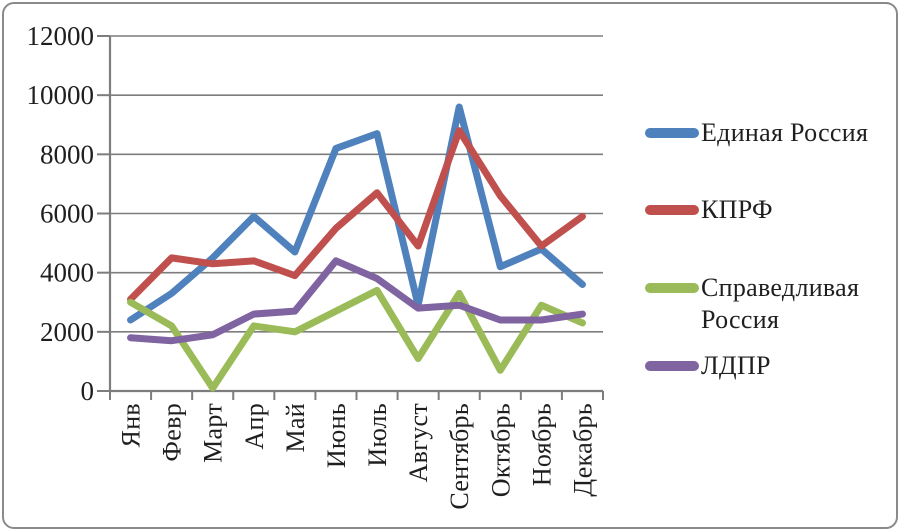 This screenshot has width=900, height=531. Describe the element at coordinates (582, 450) in the screenshot. I see `x-tick-label: Декабрь` at that location.